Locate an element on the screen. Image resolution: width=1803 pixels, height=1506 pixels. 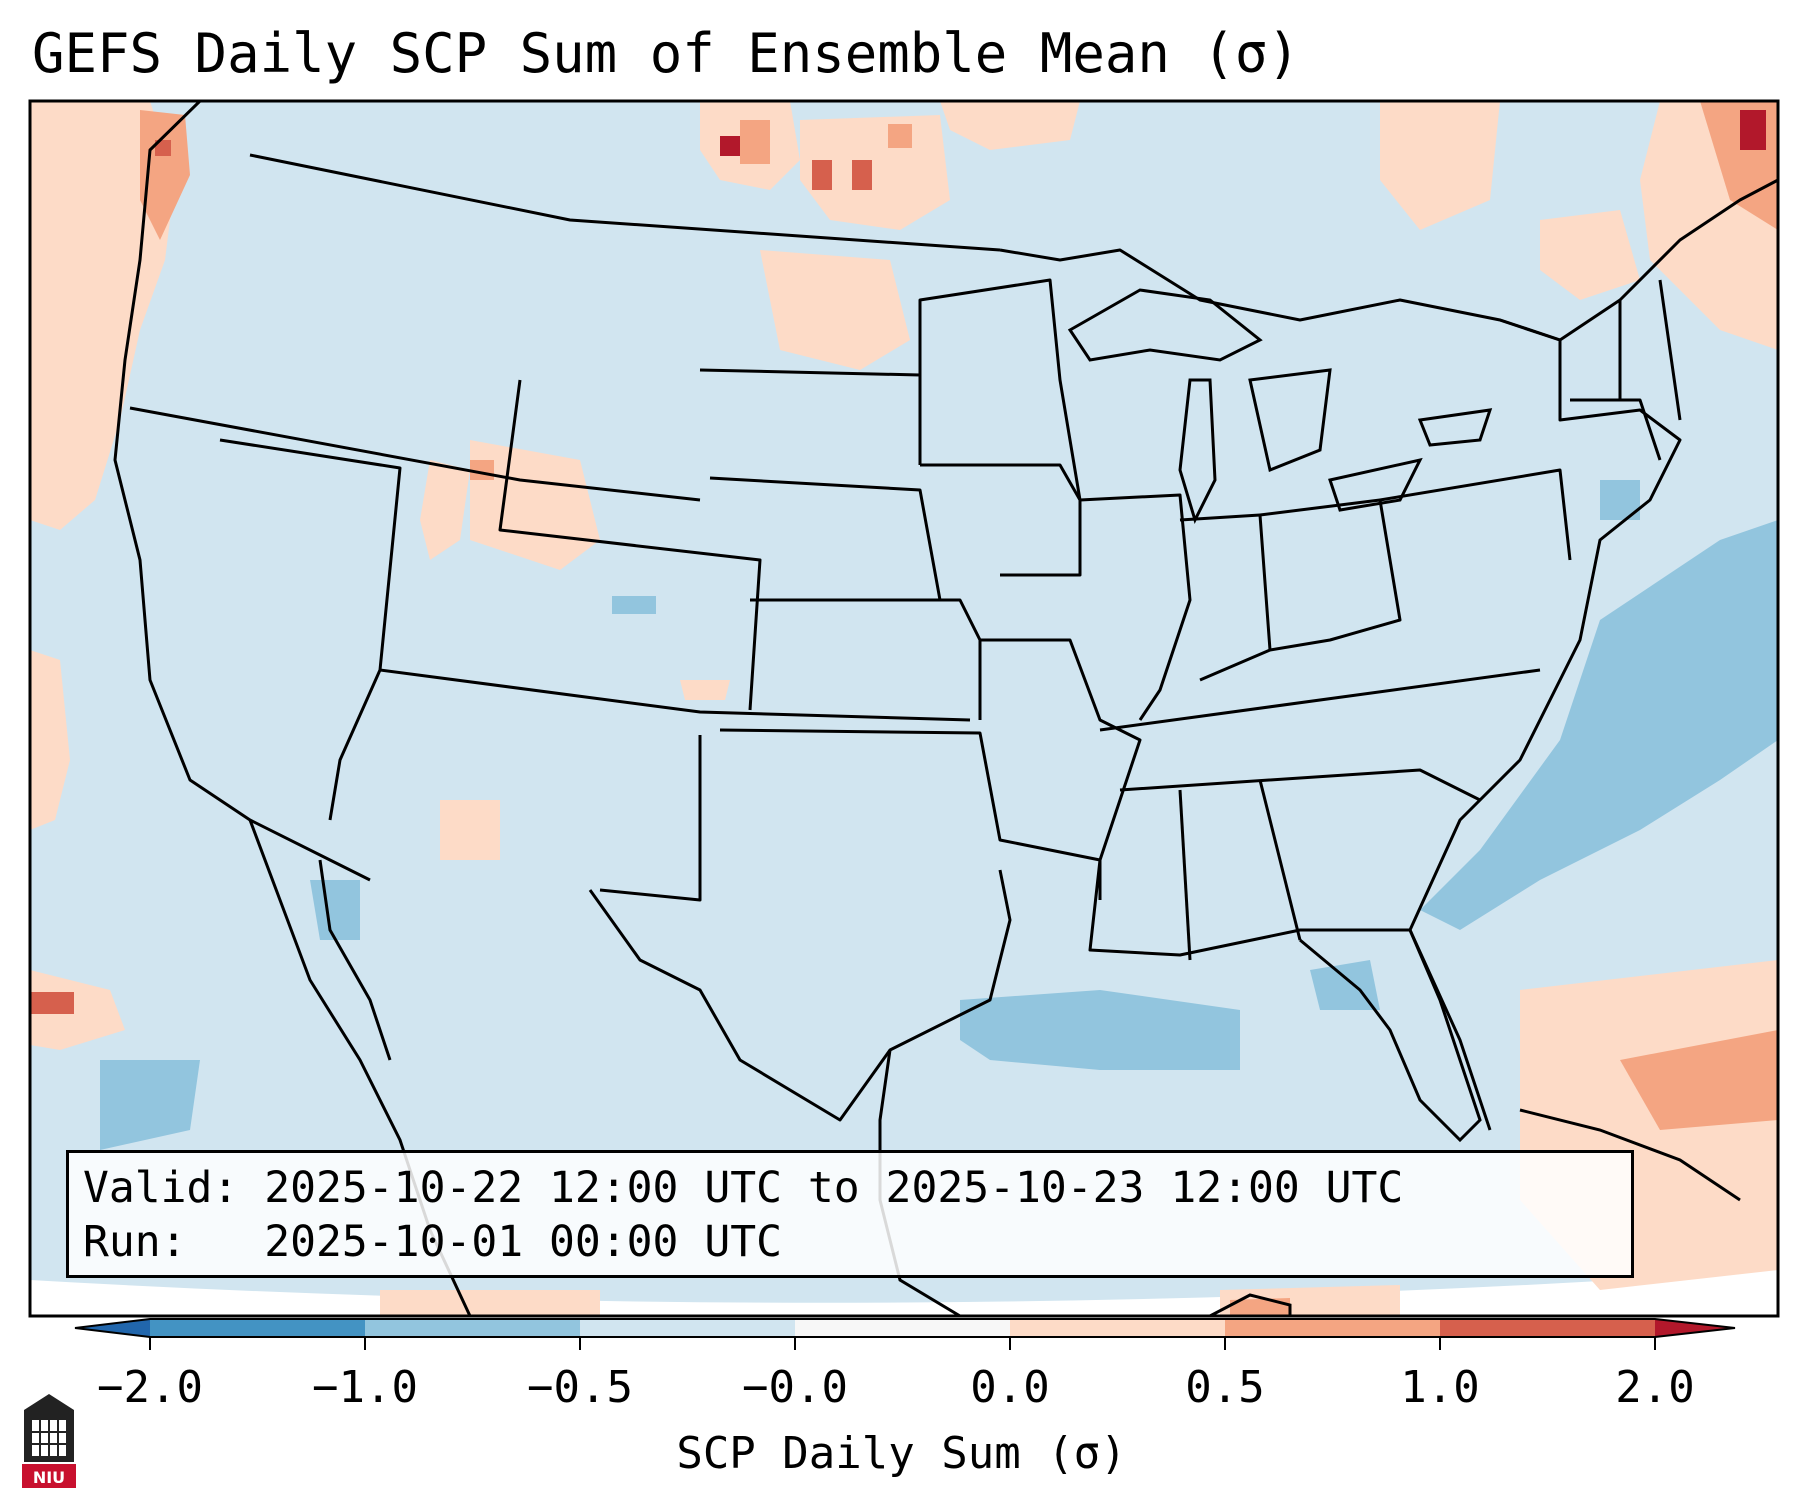
cuba is located at coordinates (1630, 1155).